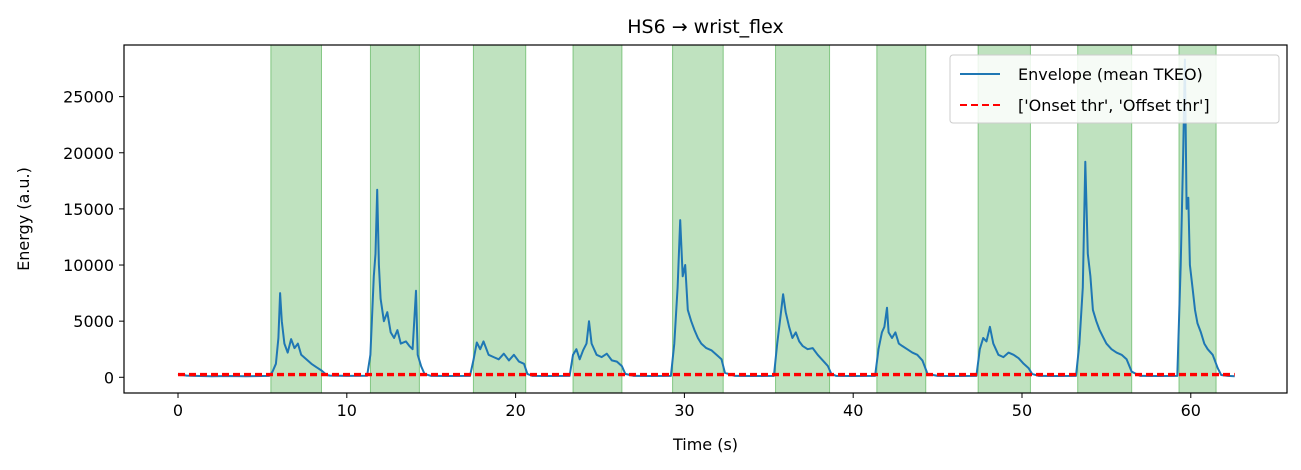 This screenshot has width=1301, height=470. What do you see at coordinates (1114, 105) in the screenshot?
I see `legend-entry-threshold: ['Onset thr', 'Offset thr']` at bounding box center [1114, 105].